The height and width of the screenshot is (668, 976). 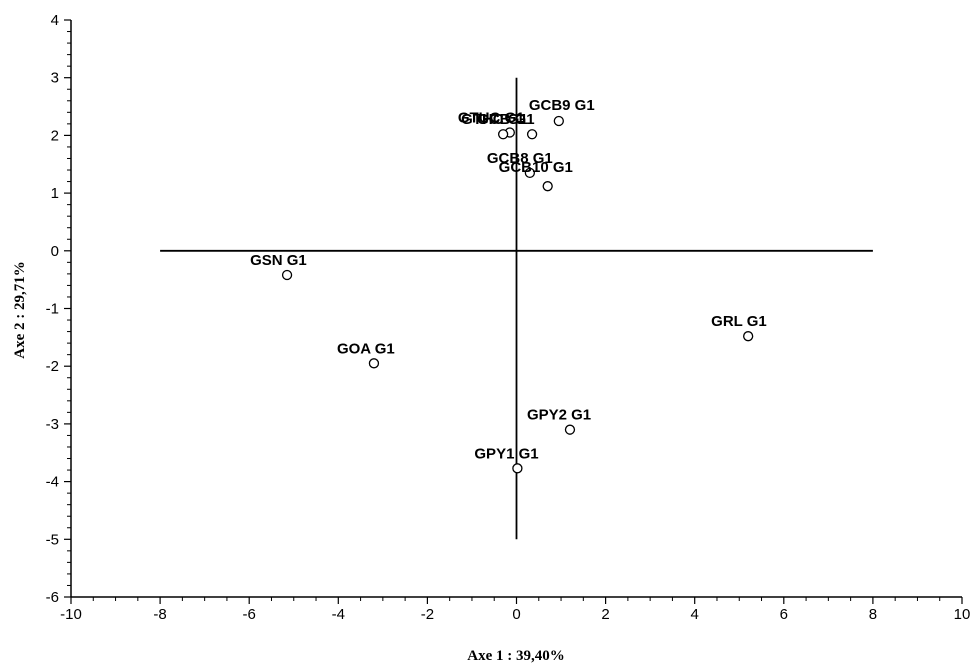 What do you see at coordinates (338, 614) in the screenshot?
I see `x-tick-label: -4` at bounding box center [338, 614].